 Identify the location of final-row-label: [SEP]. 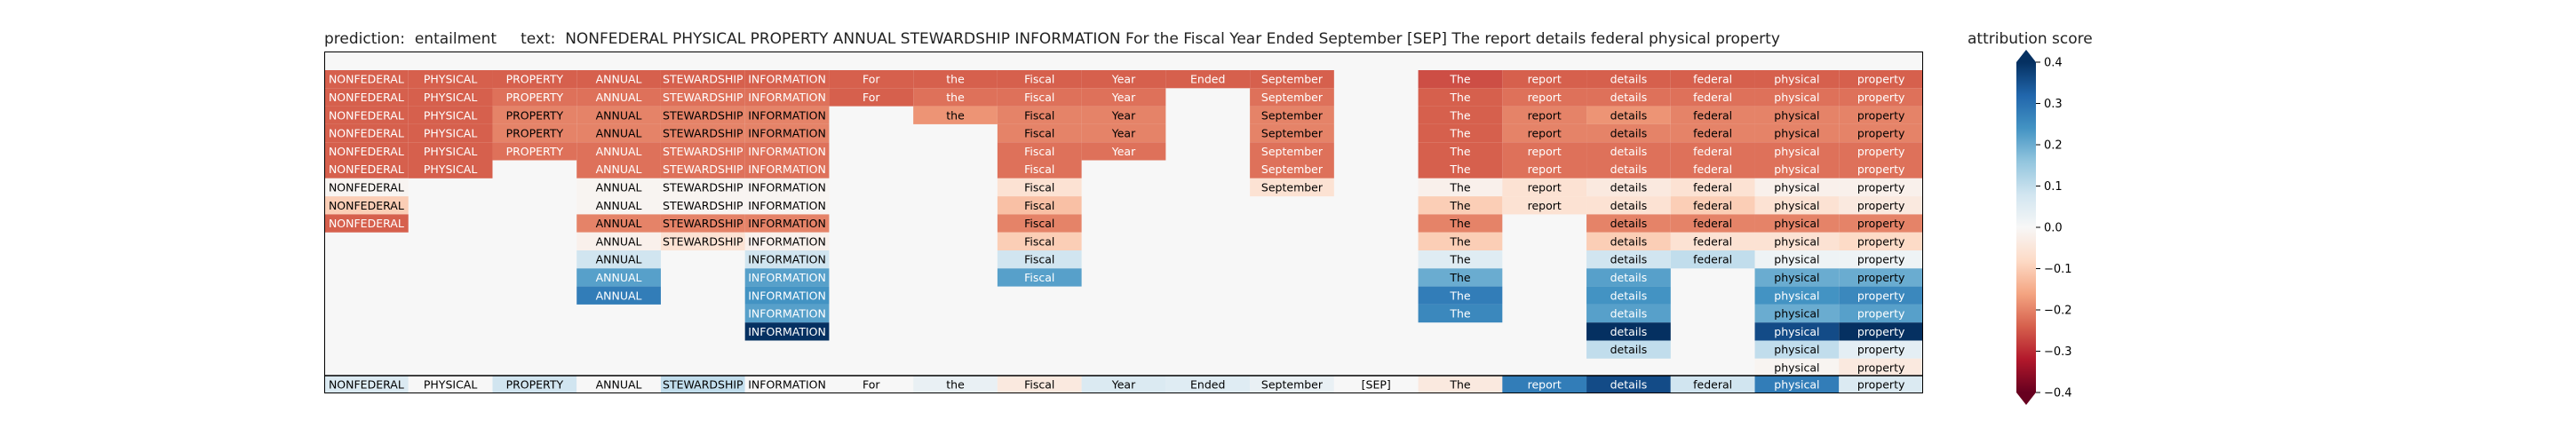
(1376, 385).